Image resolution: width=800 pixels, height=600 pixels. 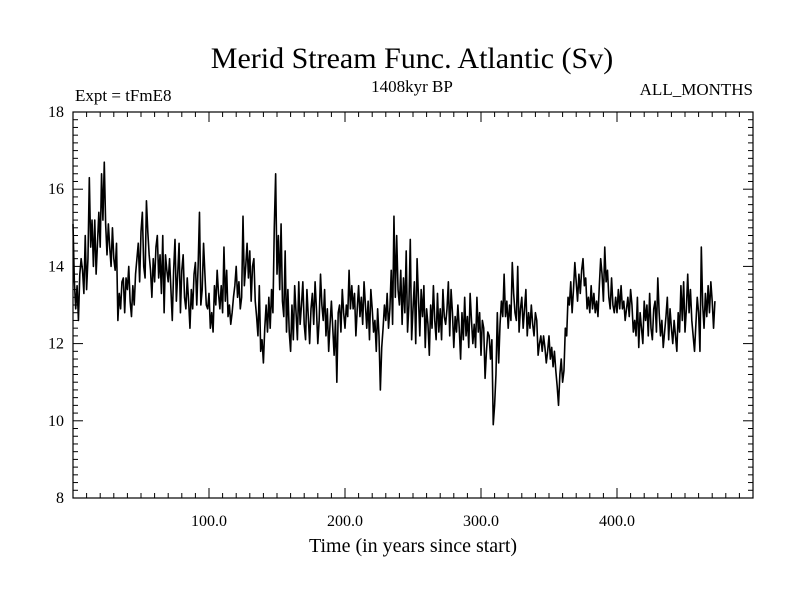 I want to click on y-tick-label: 12, so click(x=56, y=344).